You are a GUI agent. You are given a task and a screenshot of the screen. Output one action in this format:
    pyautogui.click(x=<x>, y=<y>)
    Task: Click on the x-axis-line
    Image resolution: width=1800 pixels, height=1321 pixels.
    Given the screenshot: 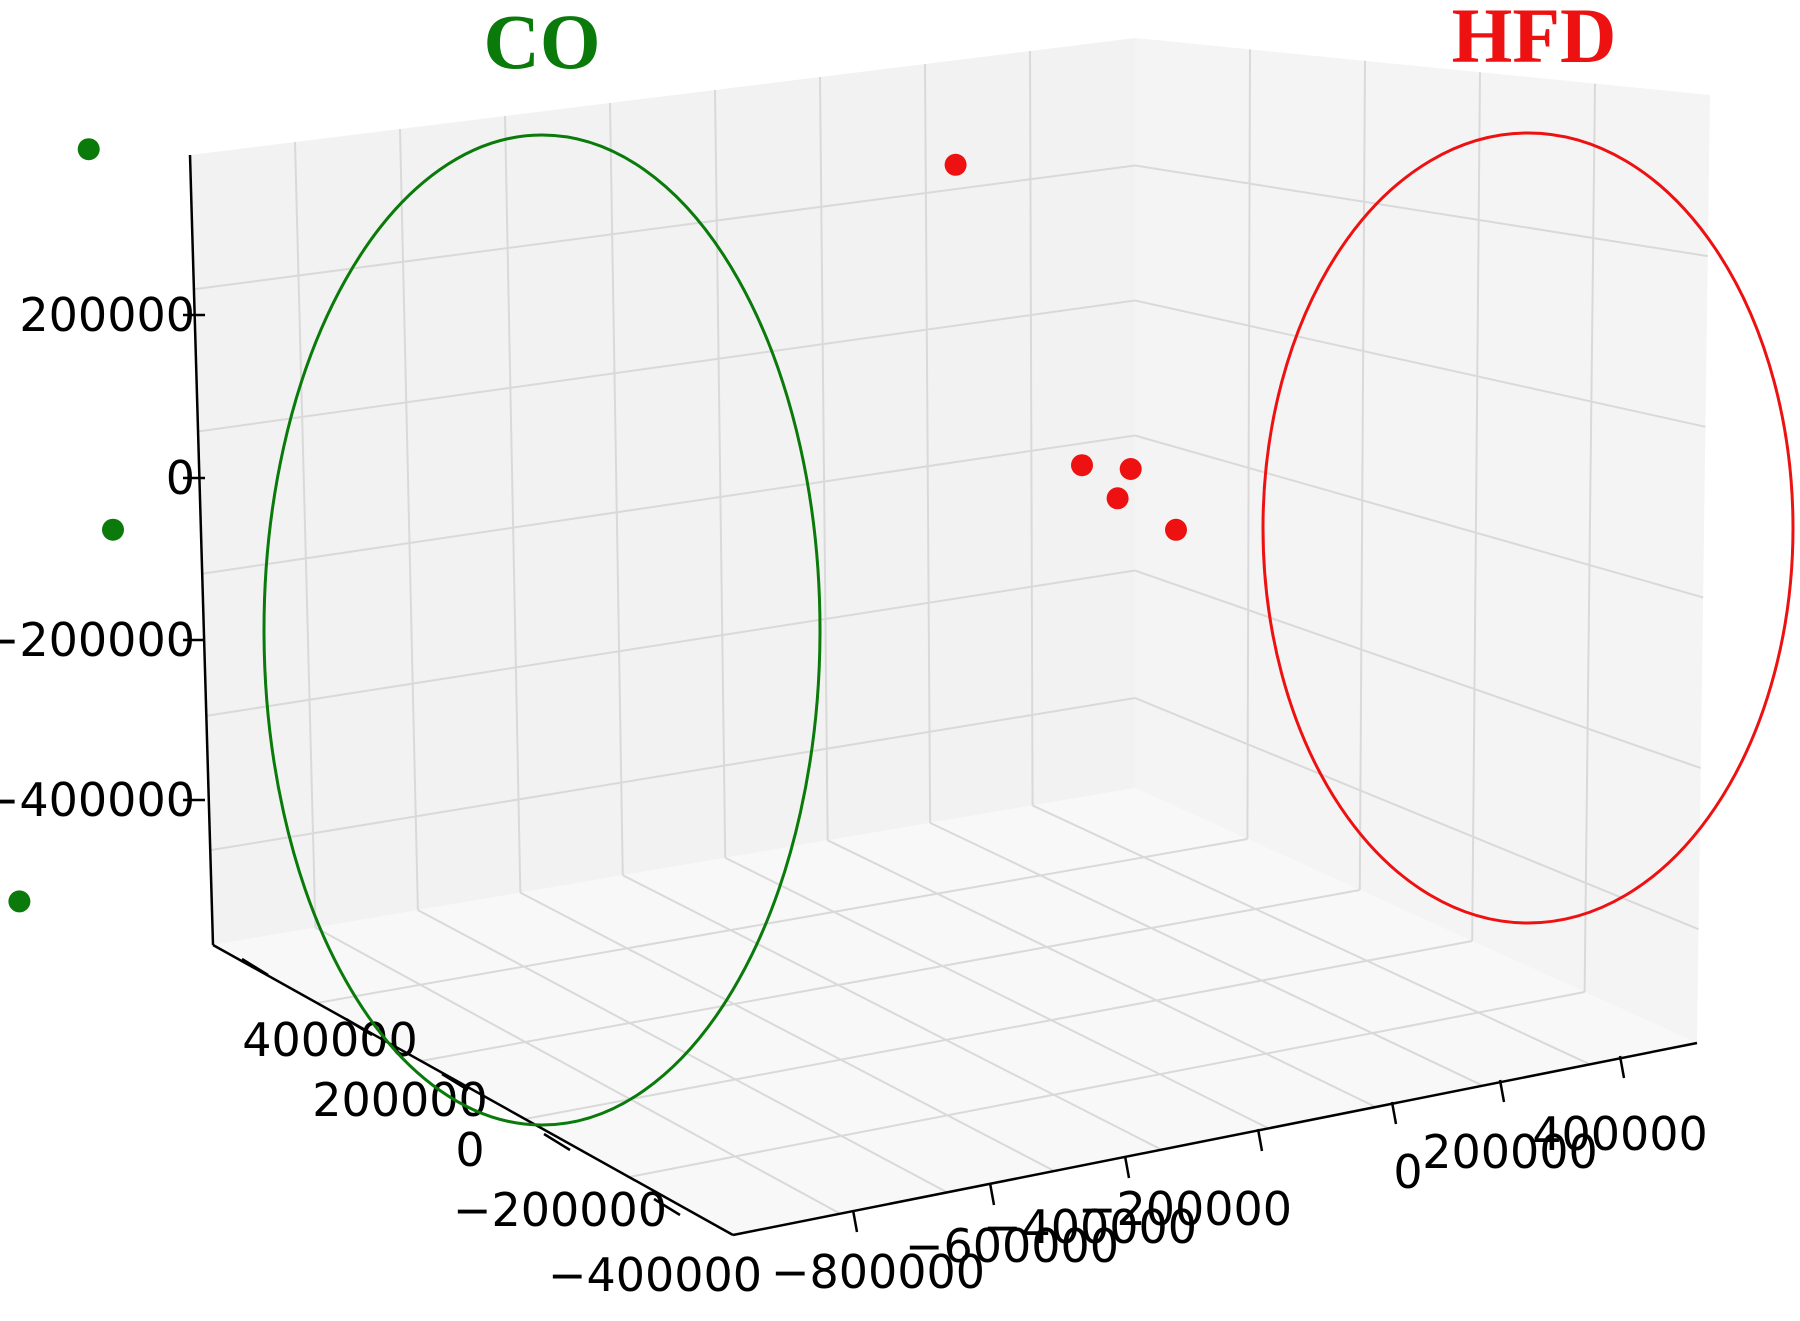 What is the action you would take?
    pyautogui.click(x=1215, y=1139)
    